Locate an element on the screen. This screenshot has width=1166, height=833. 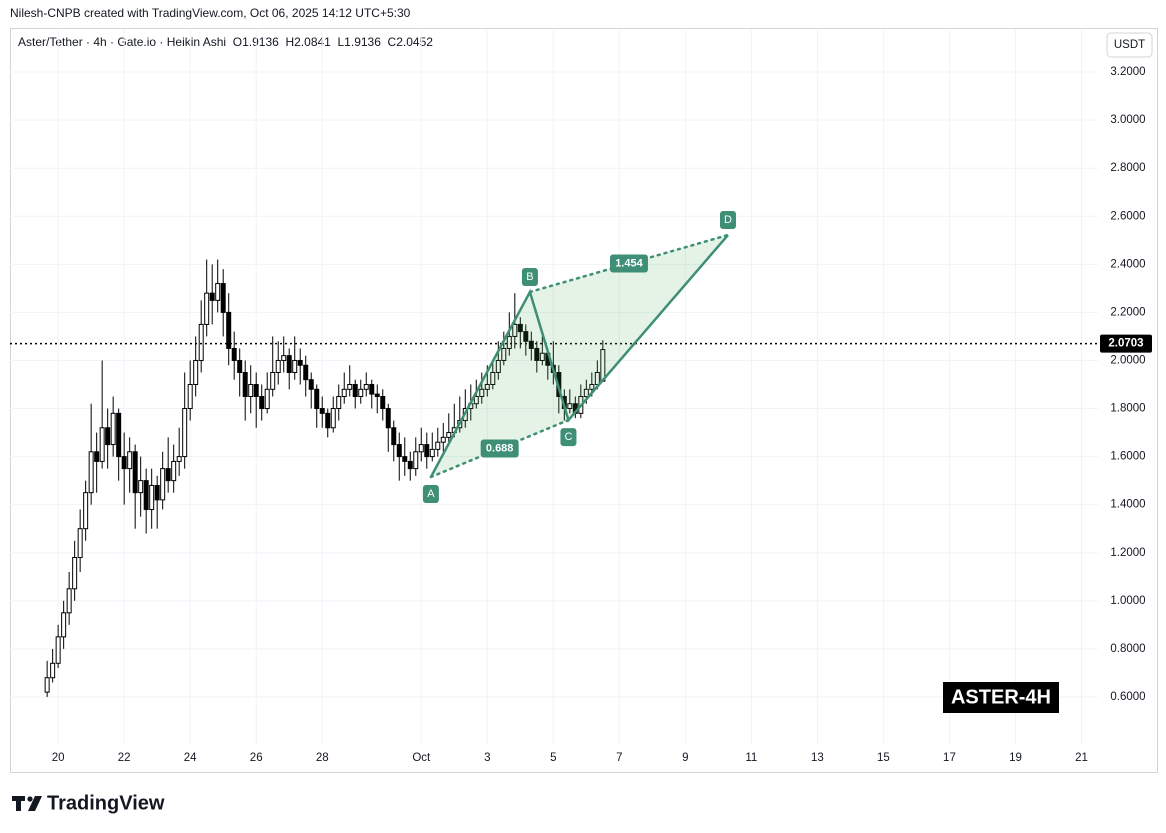
last-price-box is located at coordinates (1126, 343).